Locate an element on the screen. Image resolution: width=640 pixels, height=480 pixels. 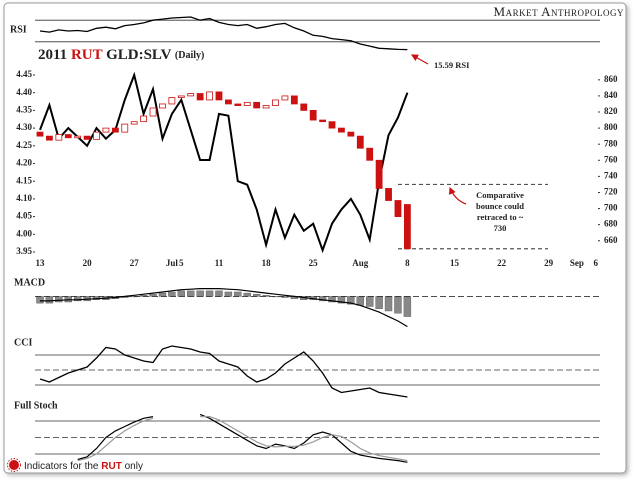
y2-tick-label: 800 is located at coordinates (611, 127).